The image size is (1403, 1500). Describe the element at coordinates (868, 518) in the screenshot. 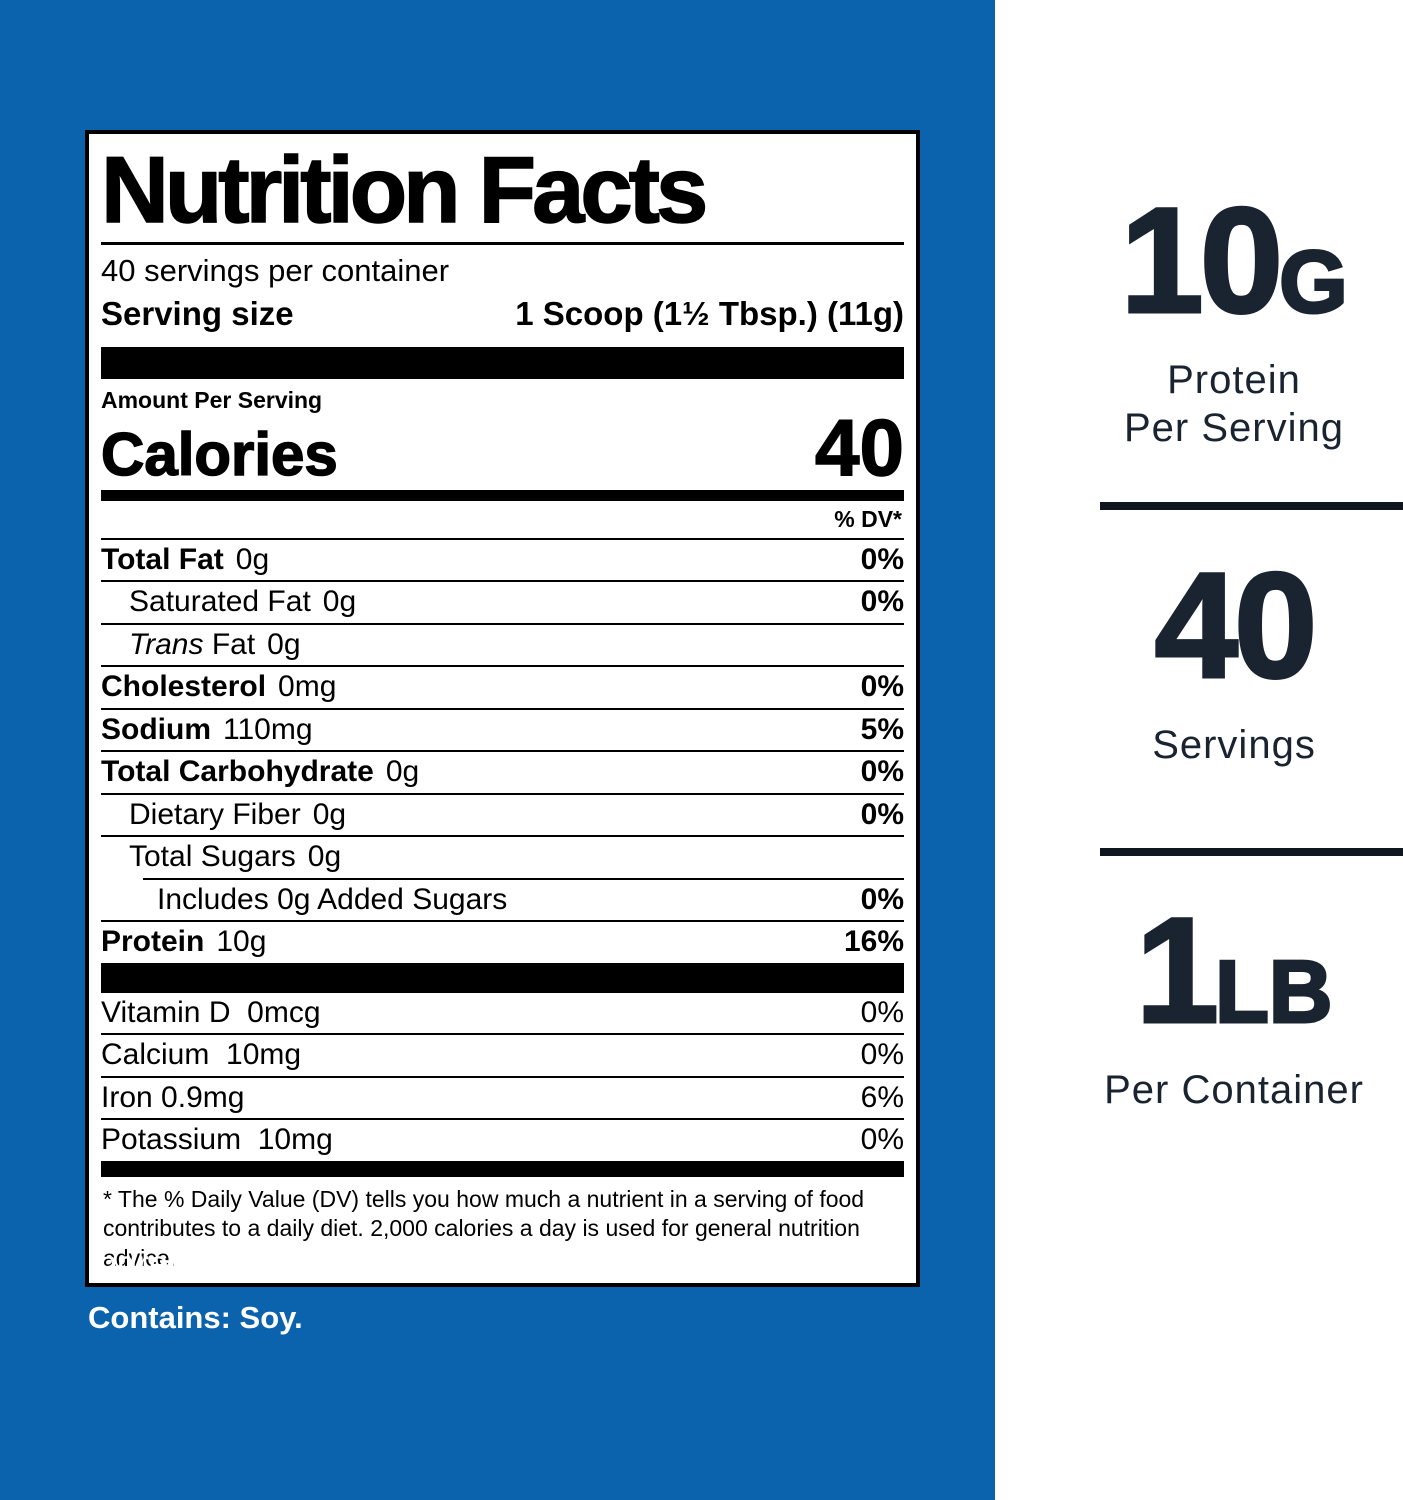

I see `daily-value-header: % DV*` at that location.